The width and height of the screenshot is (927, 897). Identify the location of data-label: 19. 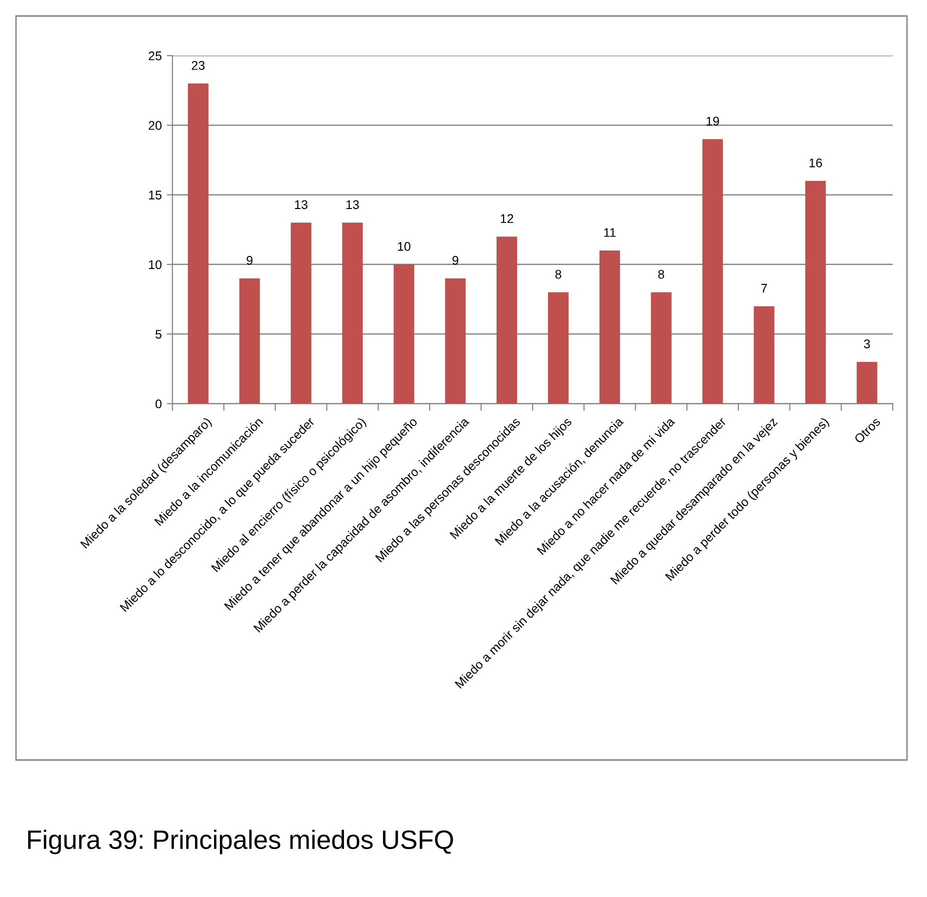
(712, 121).